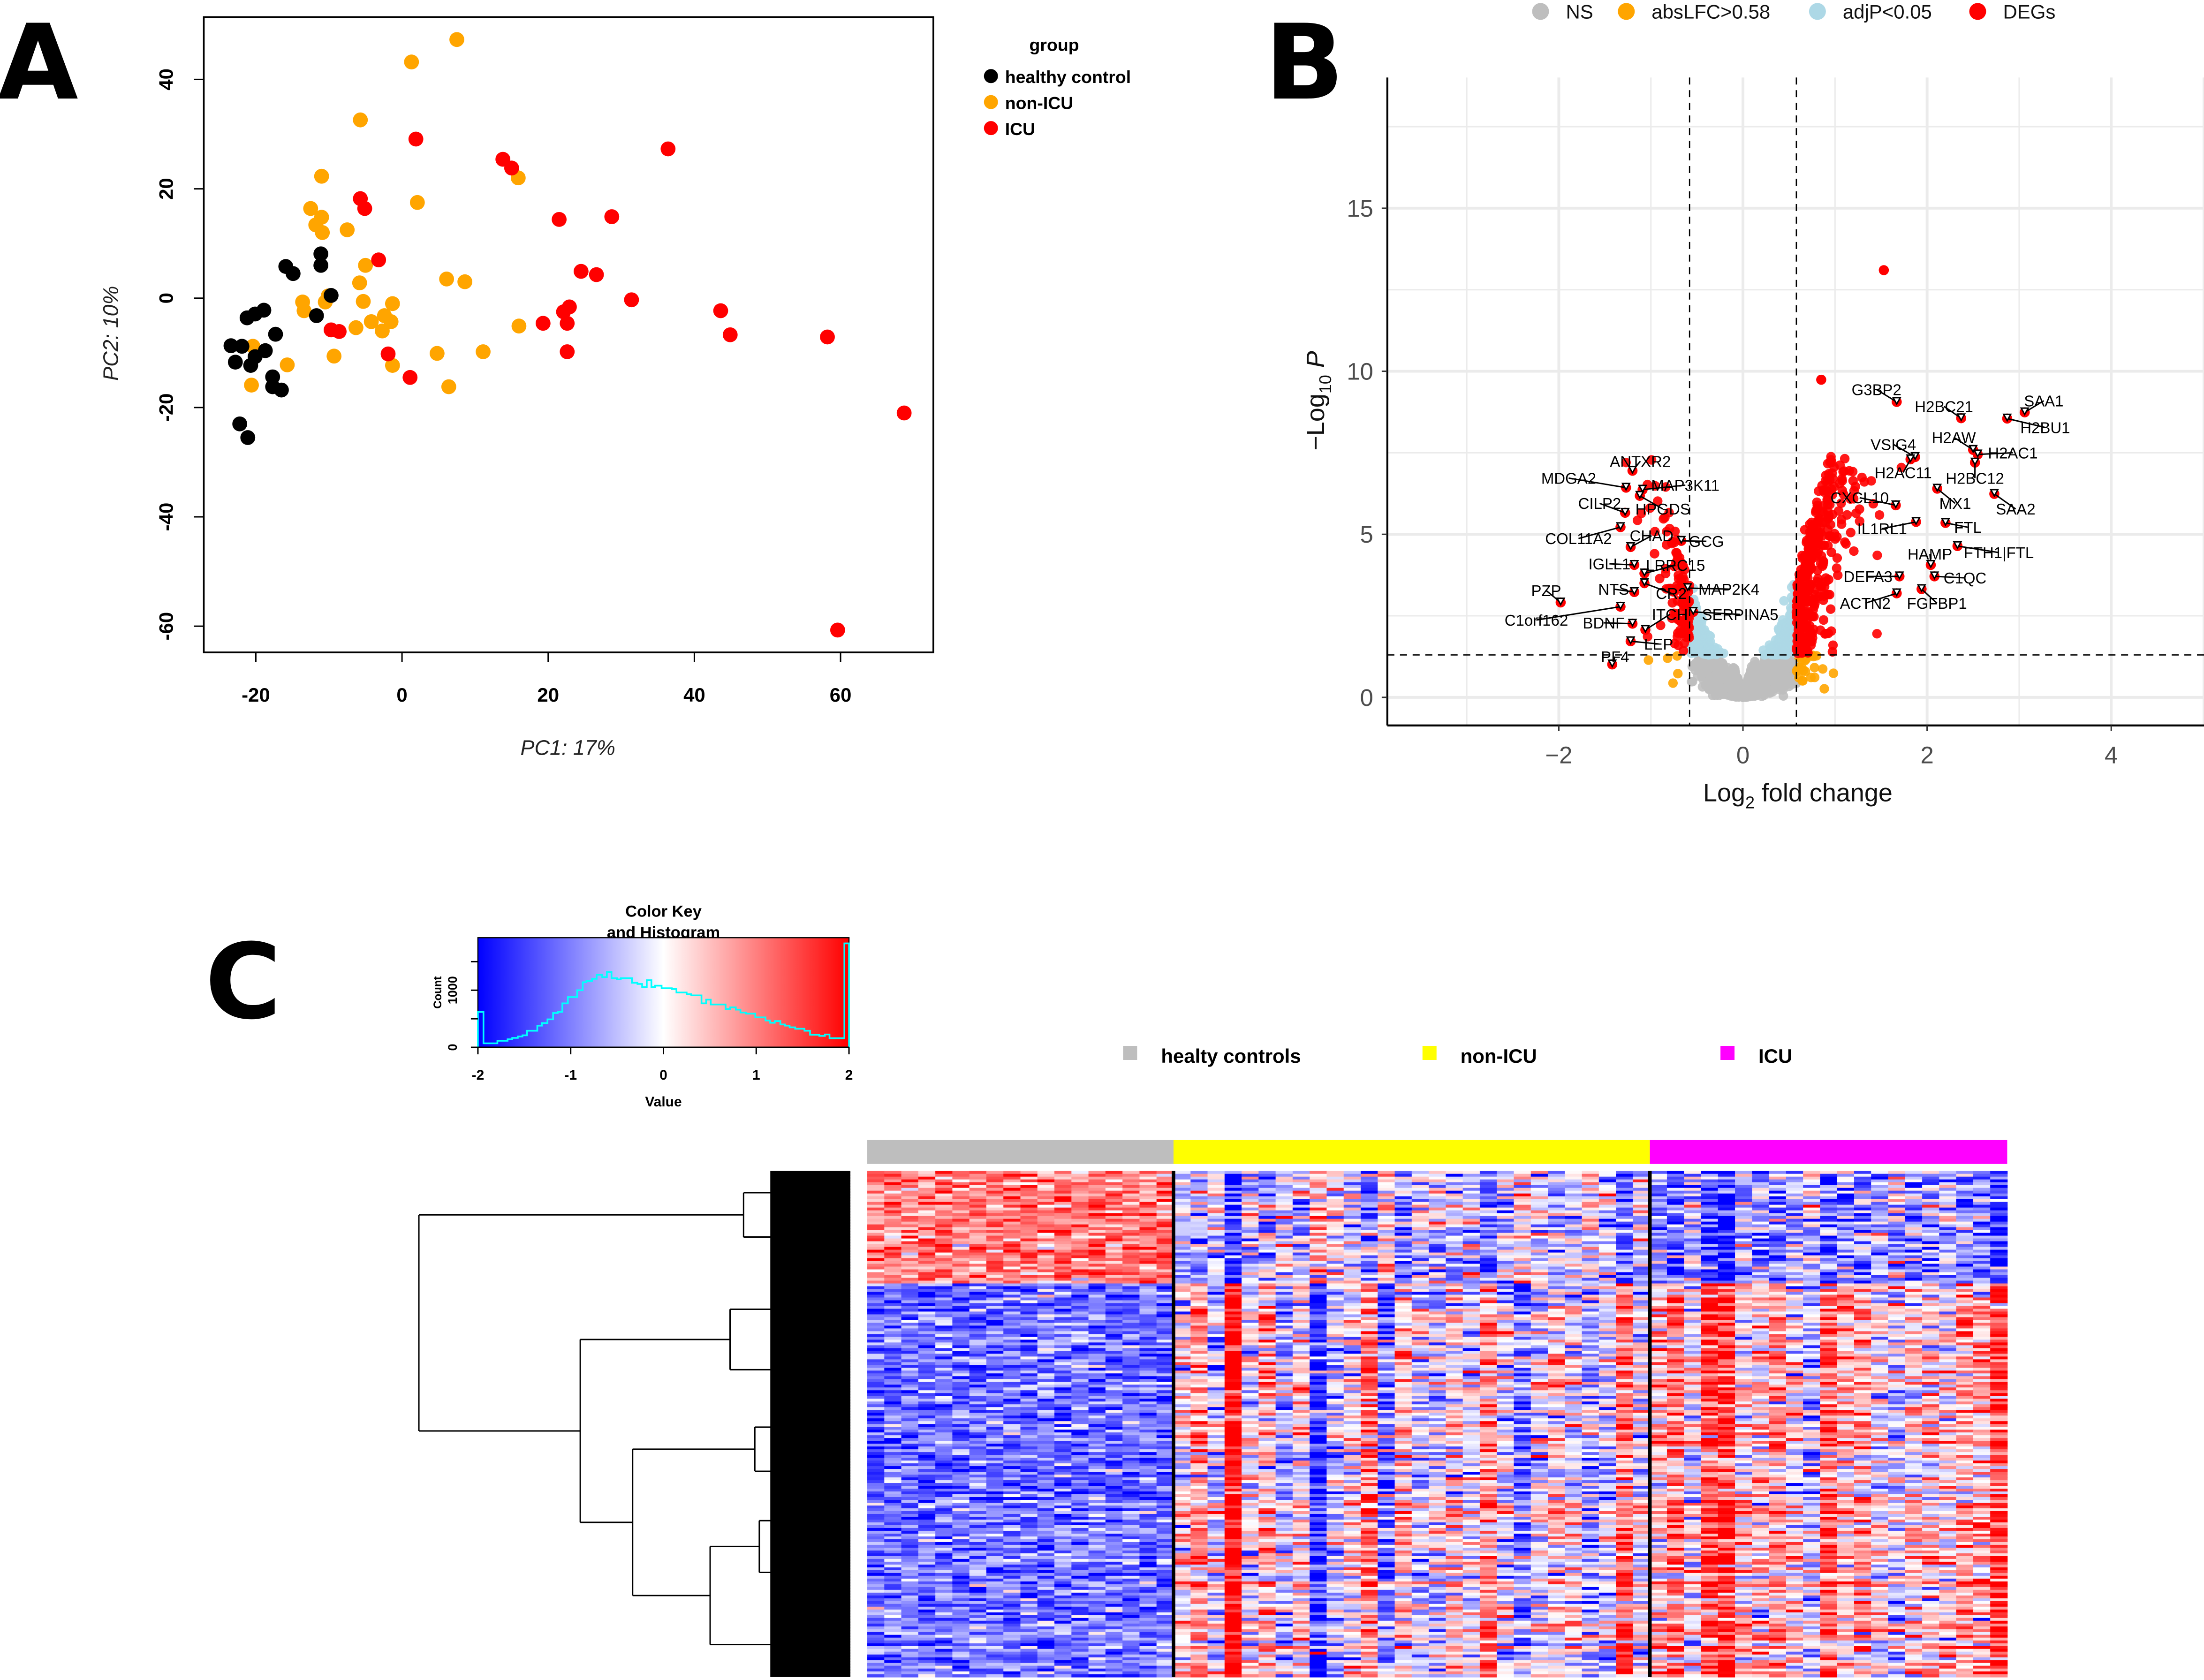  Describe the element at coordinates (1675, 565) in the screenshot. I see `gene-label: LRRC15` at that location.